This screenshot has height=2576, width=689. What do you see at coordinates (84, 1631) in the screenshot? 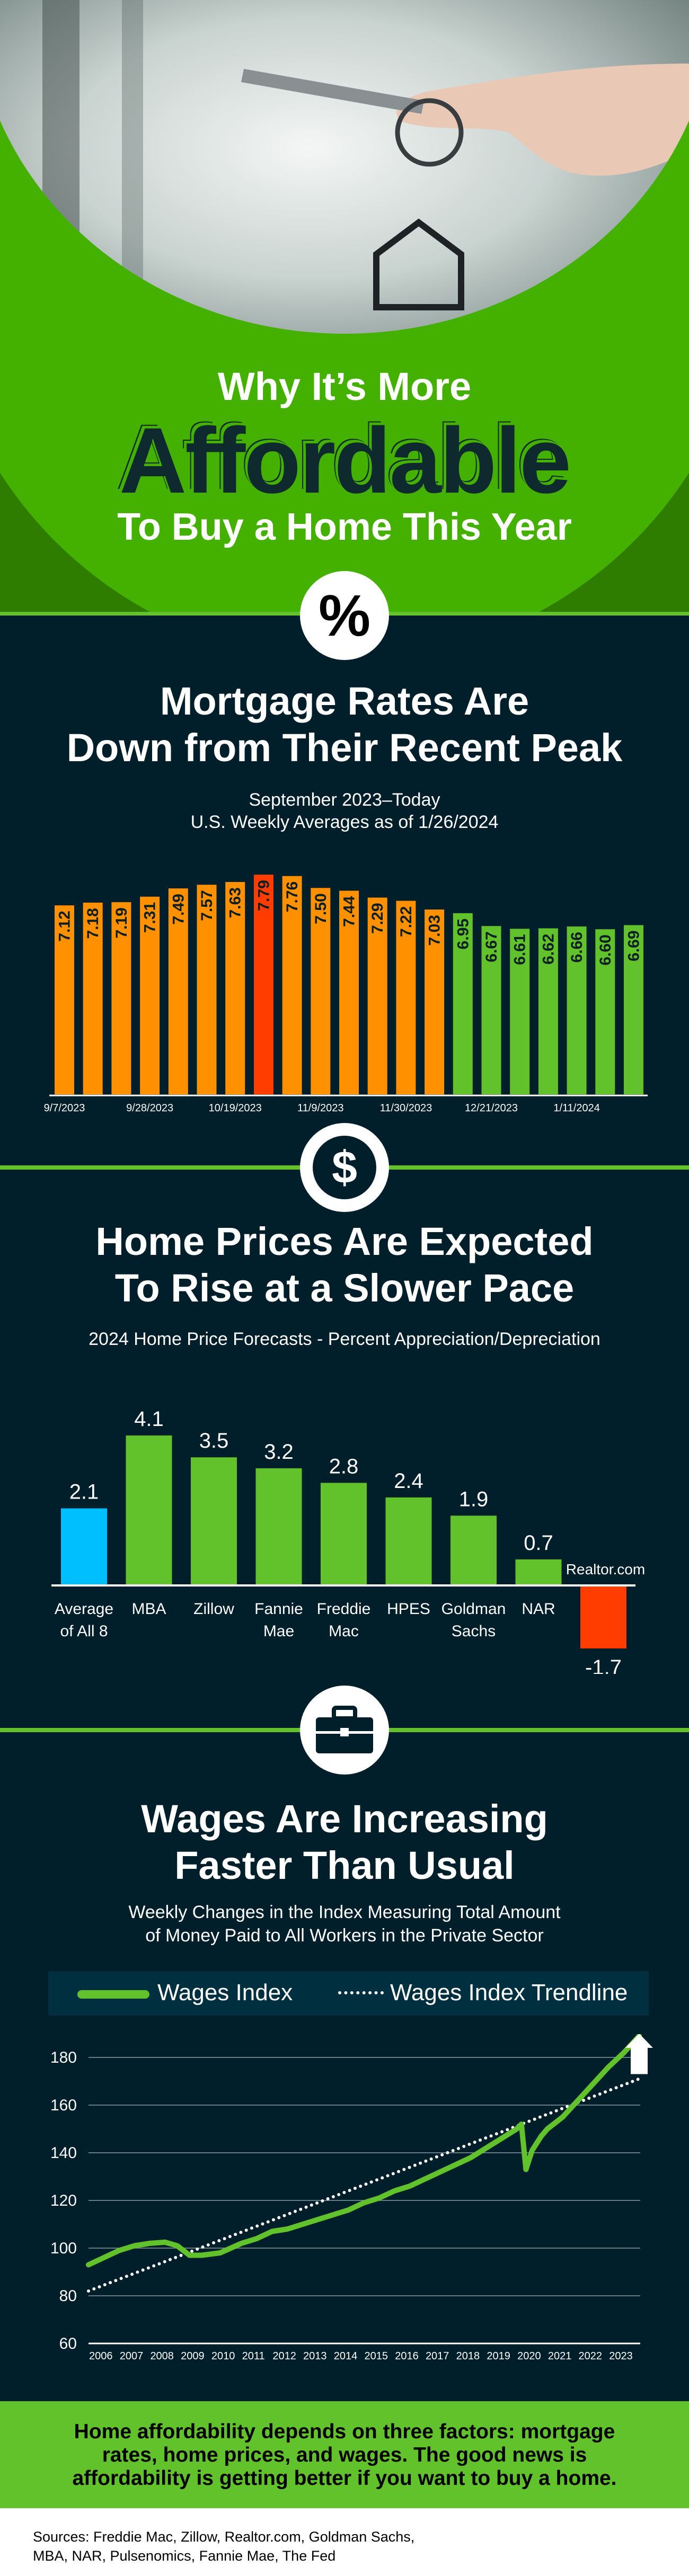
I see `category-label: of All 8` at bounding box center [84, 1631].